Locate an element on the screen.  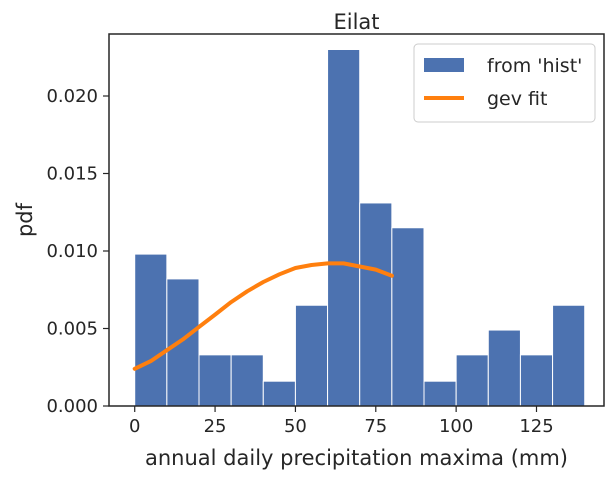
x-tick-label: 75 is located at coordinates (375, 426).